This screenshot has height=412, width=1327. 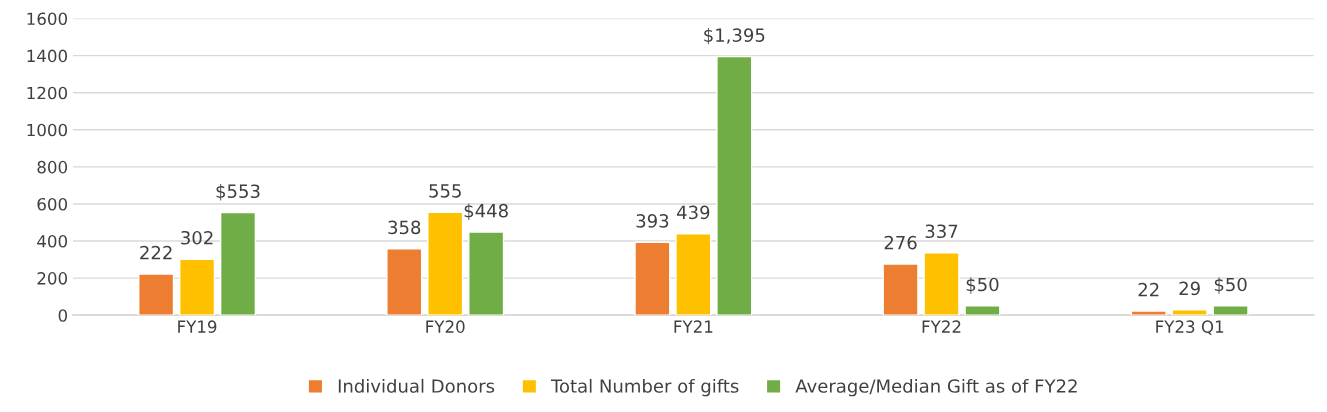 What do you see at coordinates (52, 241) in the screenshot?
I see `y-tick-label: 400` at bounding box center [52, 241].